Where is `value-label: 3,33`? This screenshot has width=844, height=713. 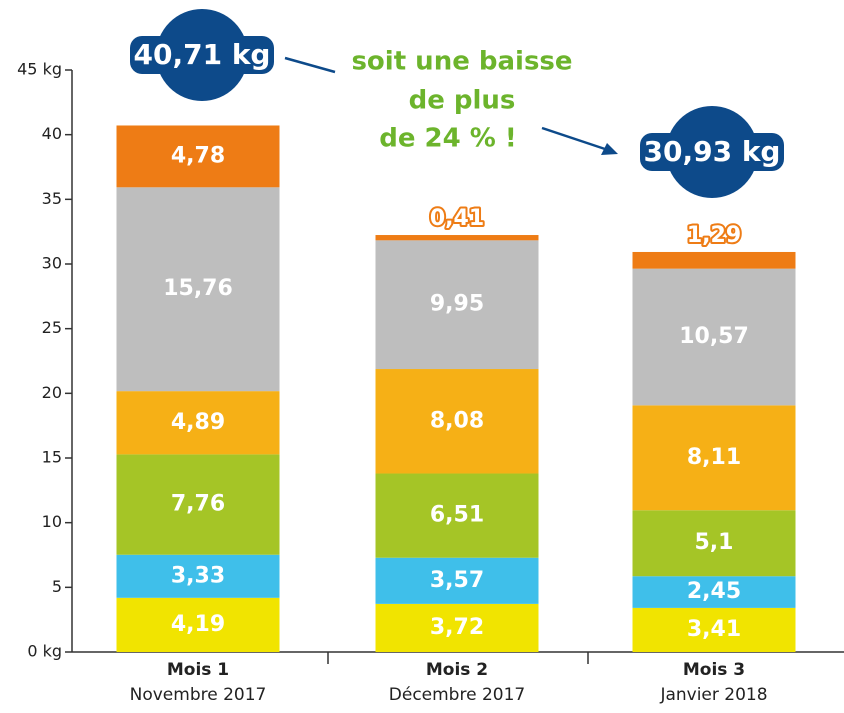 value-label: 3,33 is located at coordinates (198, 575).